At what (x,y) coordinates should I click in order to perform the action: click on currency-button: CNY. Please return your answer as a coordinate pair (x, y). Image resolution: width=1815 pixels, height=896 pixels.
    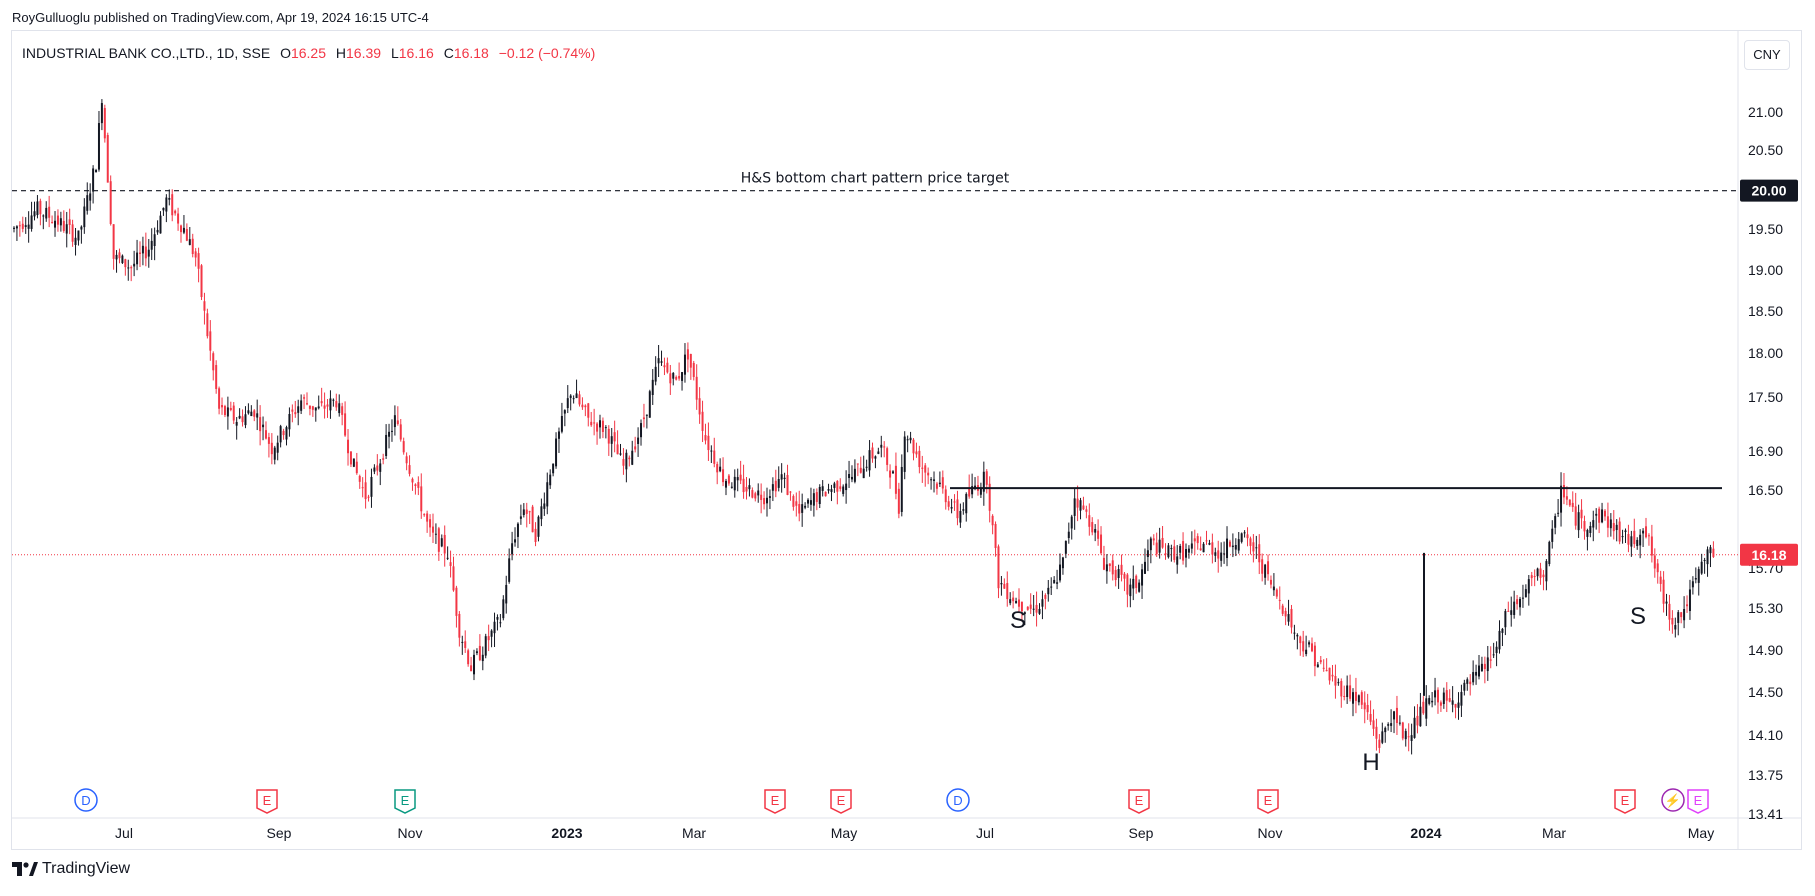
    Looking at the image, I should click on (1767, 55).